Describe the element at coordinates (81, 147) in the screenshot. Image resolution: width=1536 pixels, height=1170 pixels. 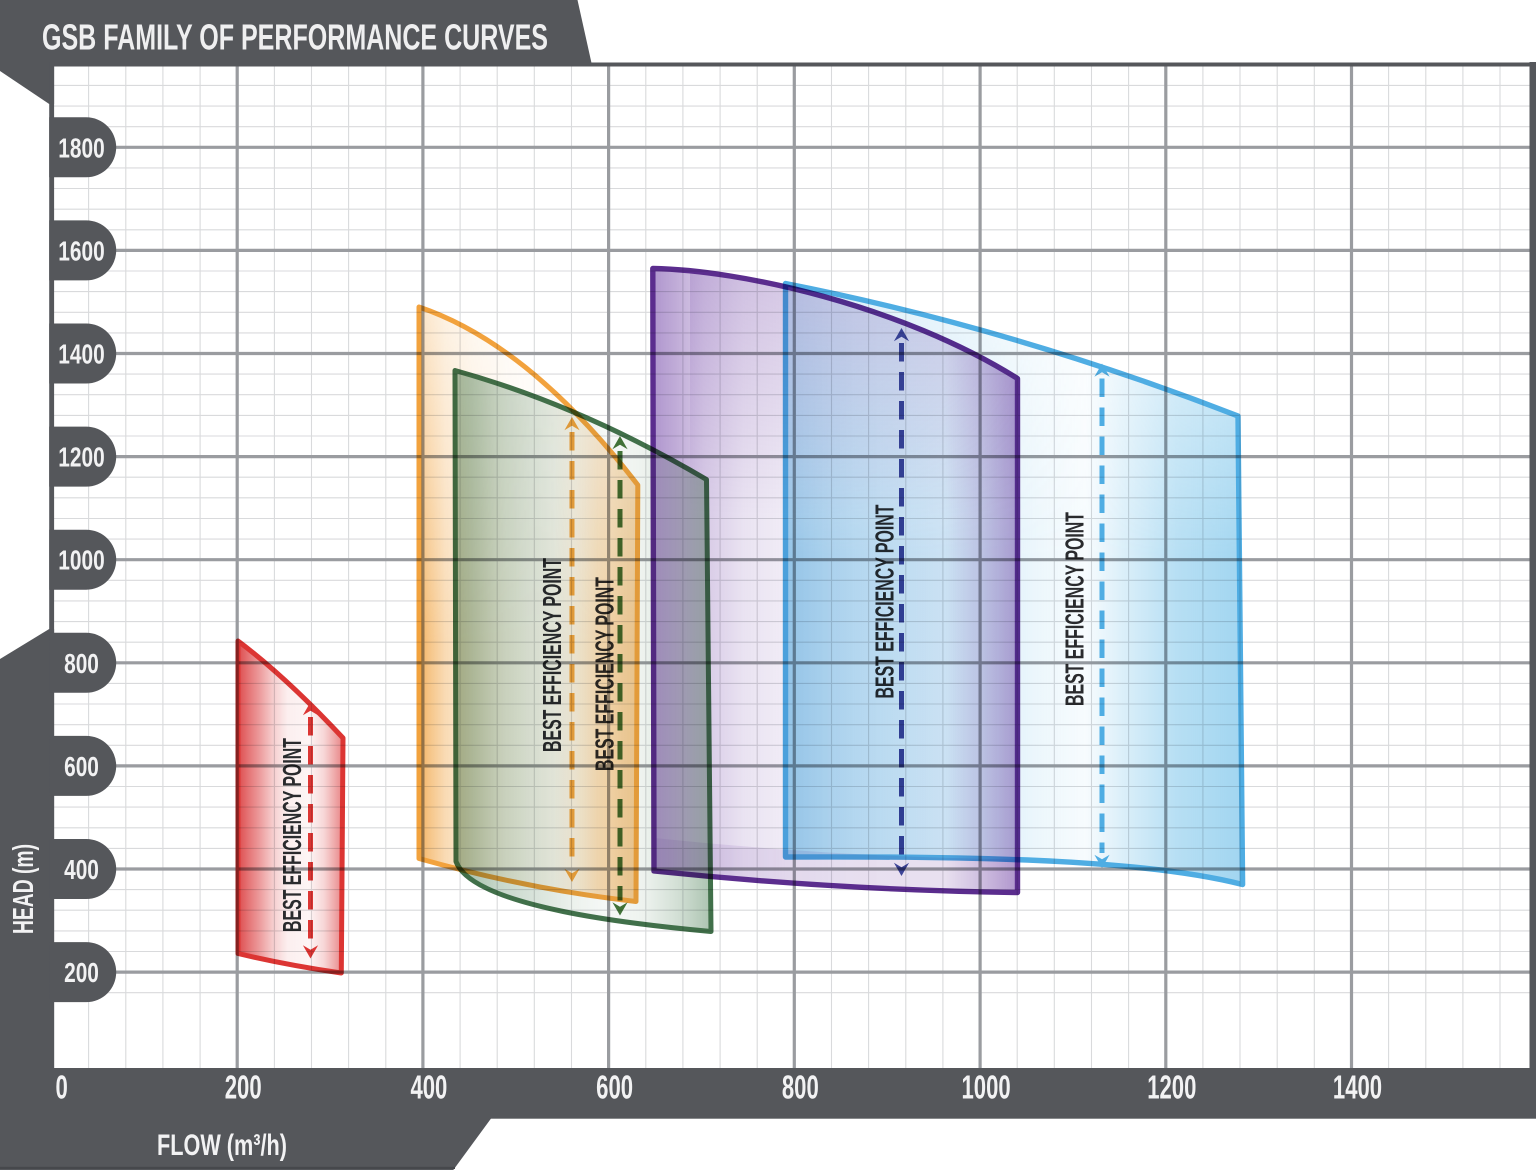
I see `svg-text: 1800` at that location.